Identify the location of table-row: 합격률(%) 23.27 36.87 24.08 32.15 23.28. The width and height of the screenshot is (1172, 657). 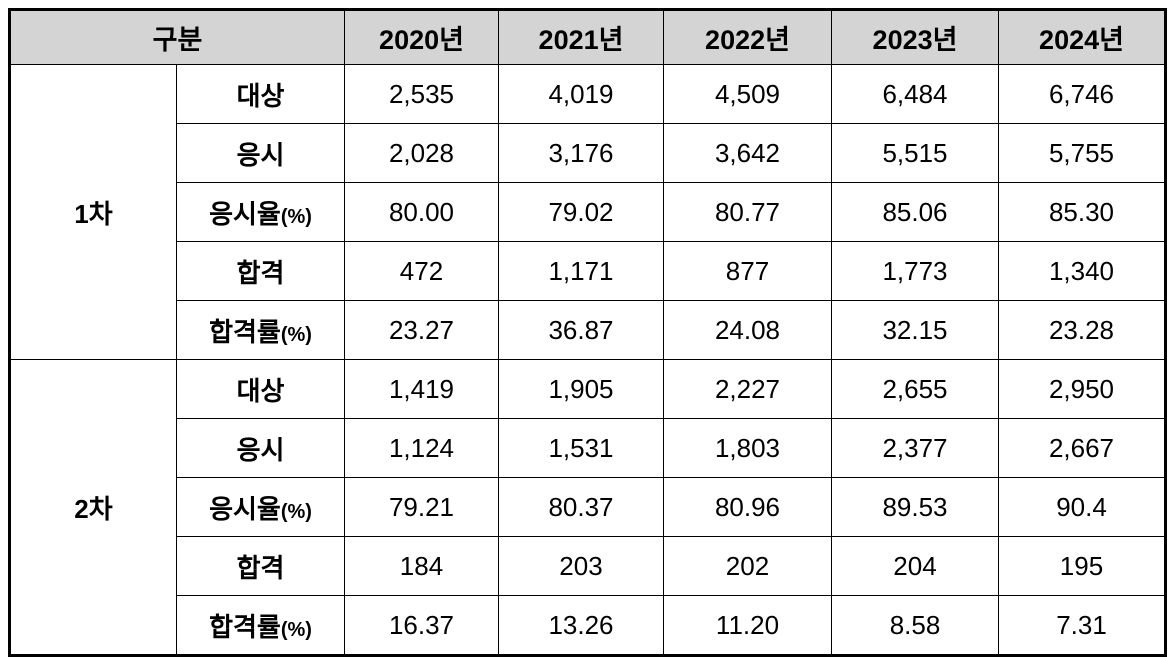
(588, 330).